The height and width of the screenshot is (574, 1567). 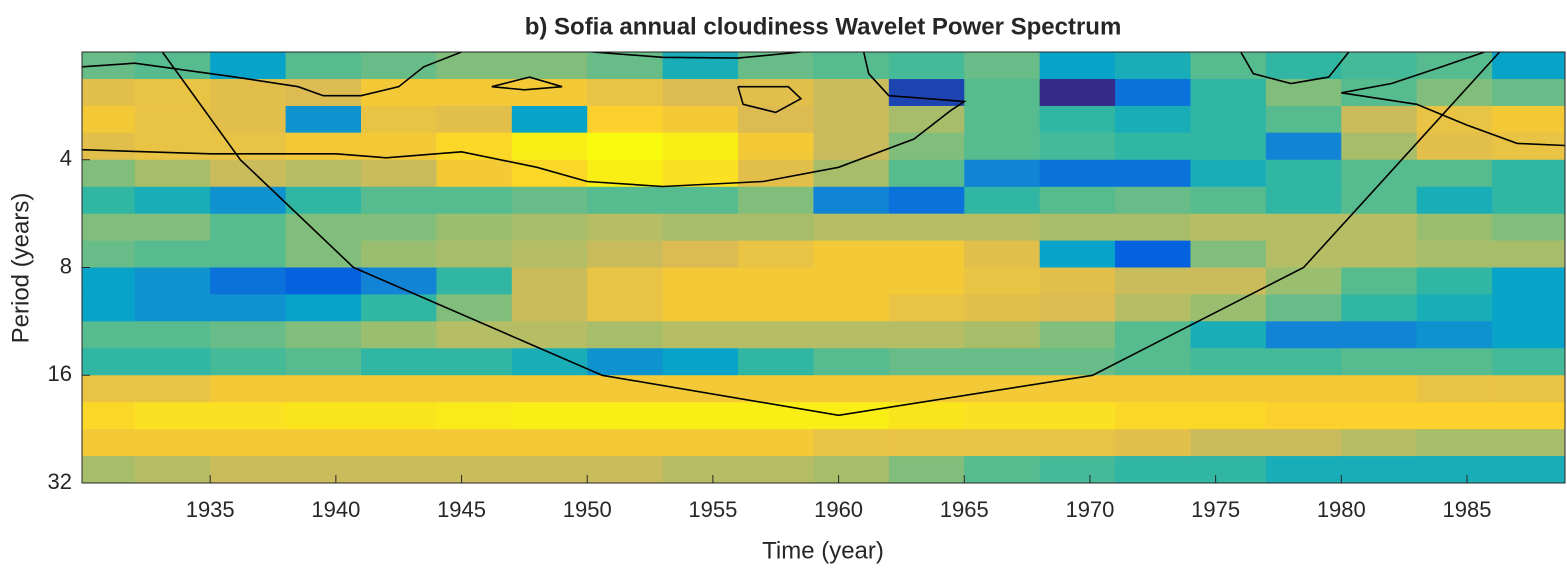 I want to click on x-tick-label: 1940, so click(x=335, y=509).